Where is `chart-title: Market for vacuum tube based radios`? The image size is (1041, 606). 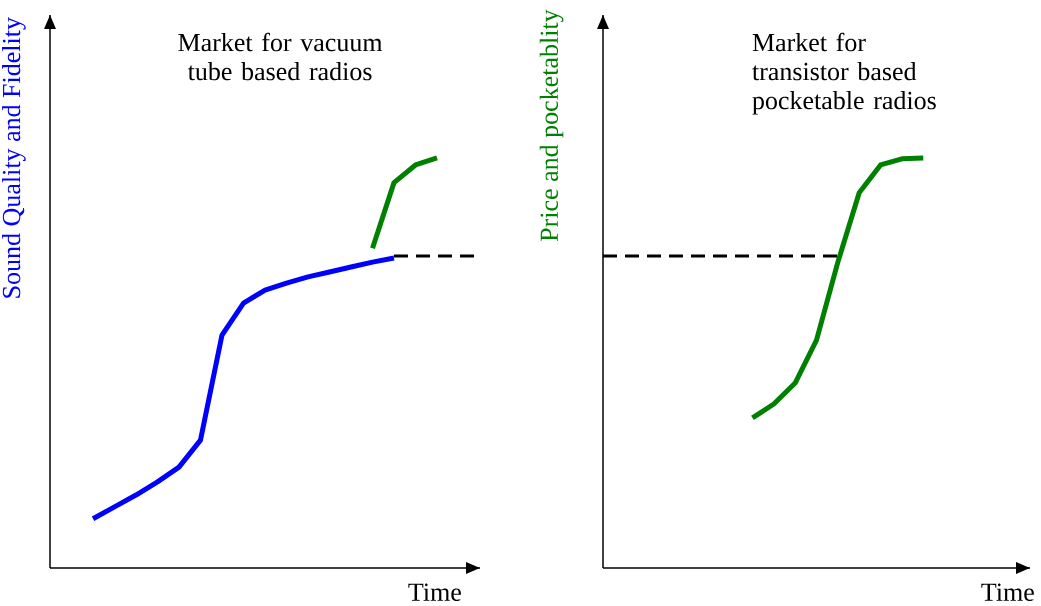
chart-title: Market for vacuum tube based radios is located at coordinates (280, 56).